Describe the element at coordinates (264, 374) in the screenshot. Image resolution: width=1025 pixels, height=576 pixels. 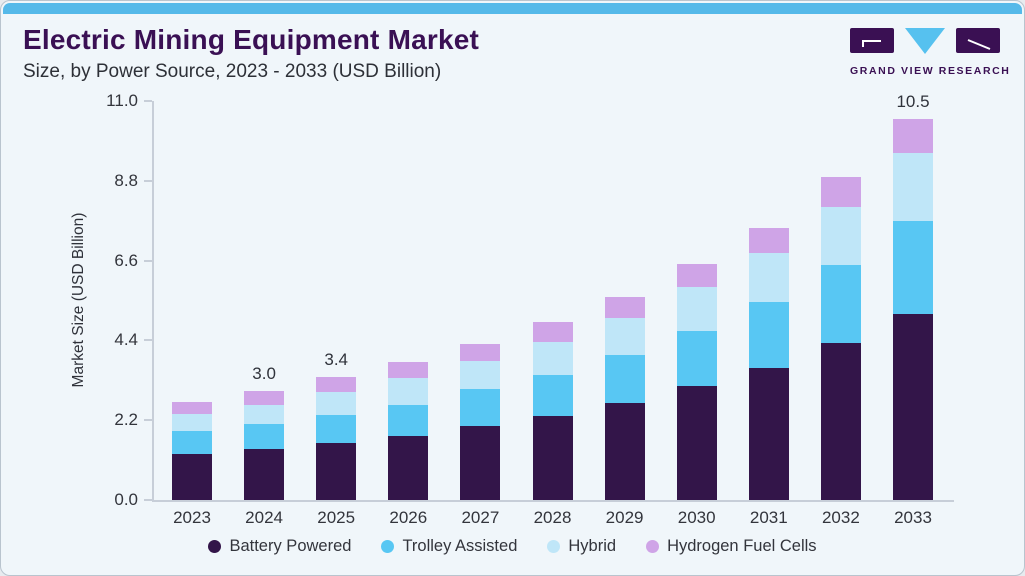
I see `bar-total-label-2024: 3.0` at that location.